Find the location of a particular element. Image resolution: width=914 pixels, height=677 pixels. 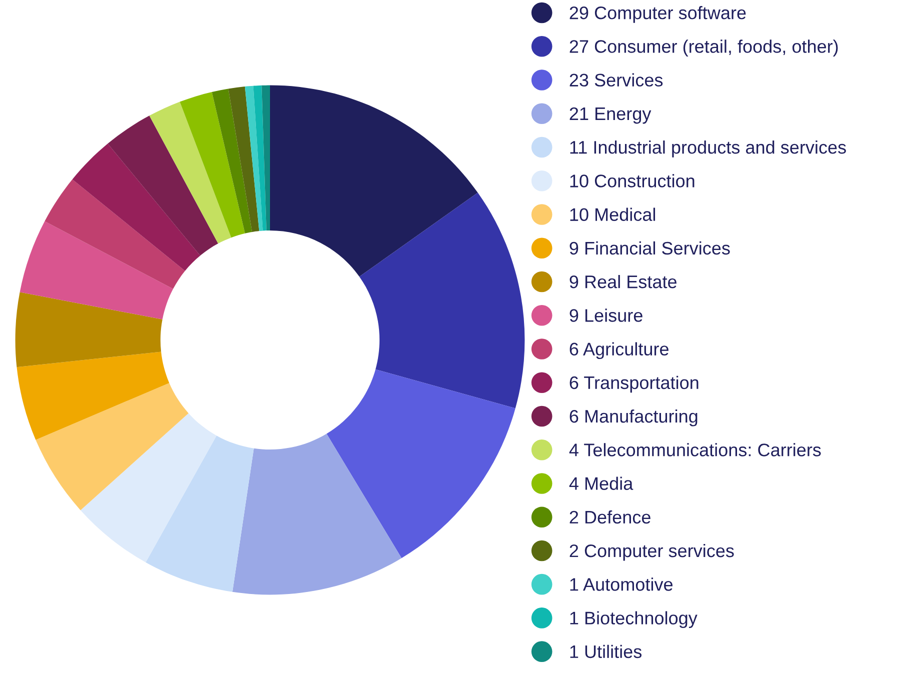

legend-label: 1 Utilities is located at coordinates (606, 651).